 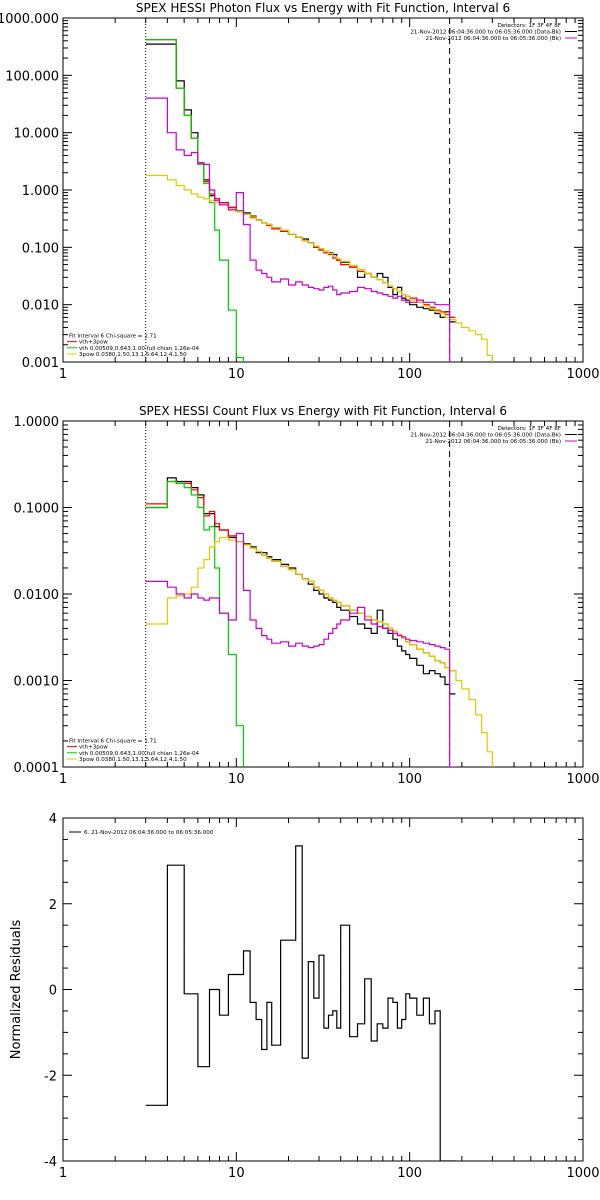 What do you see at coordinates (53, 991) in the screenshot?
I see `y-tick-label: 0` at bounding box center [53, 991].